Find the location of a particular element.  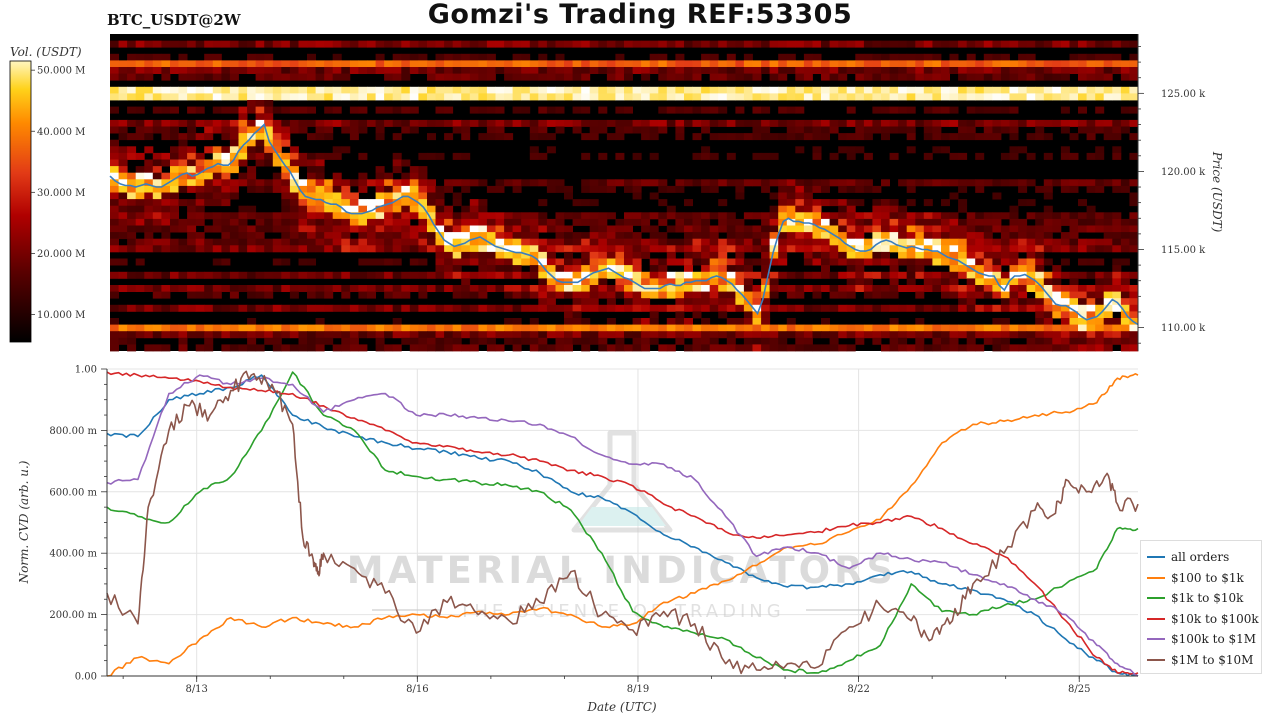

y-tick-label: 0.00 is located at coordinates (86, 677).